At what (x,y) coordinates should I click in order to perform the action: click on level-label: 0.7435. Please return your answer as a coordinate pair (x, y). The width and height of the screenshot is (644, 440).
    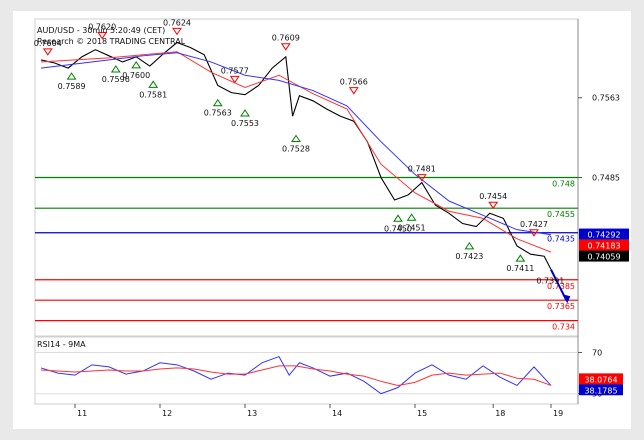
    Looking at the image, I should click on (561, 239).